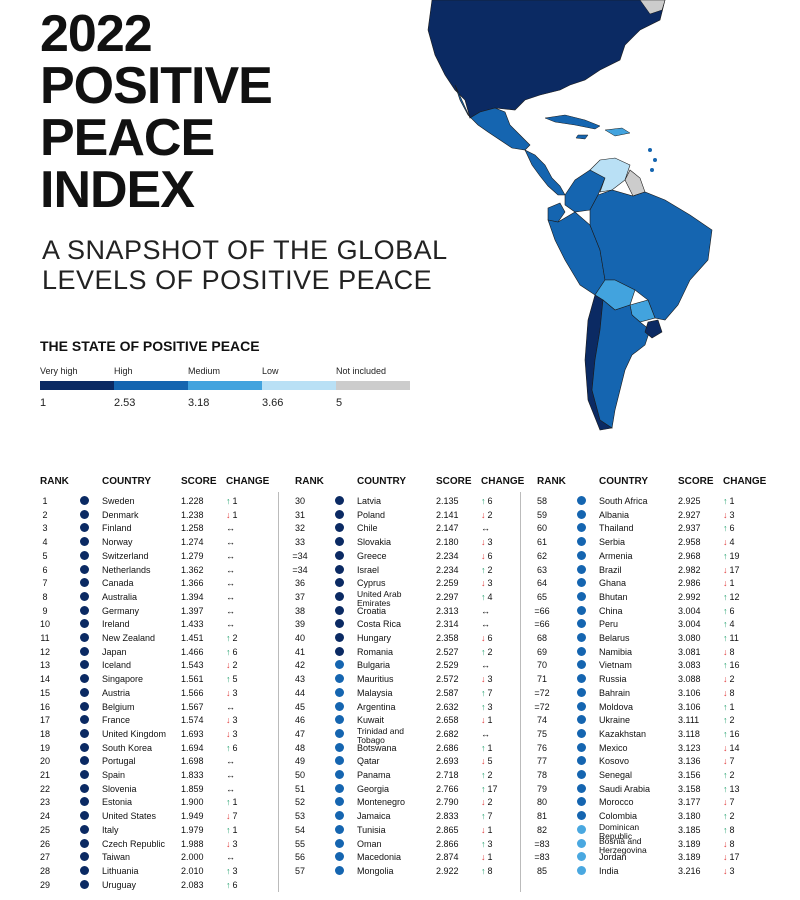 The height and width of the screenshot is (900, 800). I want to click on score-cell: 3.118, so click(689, 733).